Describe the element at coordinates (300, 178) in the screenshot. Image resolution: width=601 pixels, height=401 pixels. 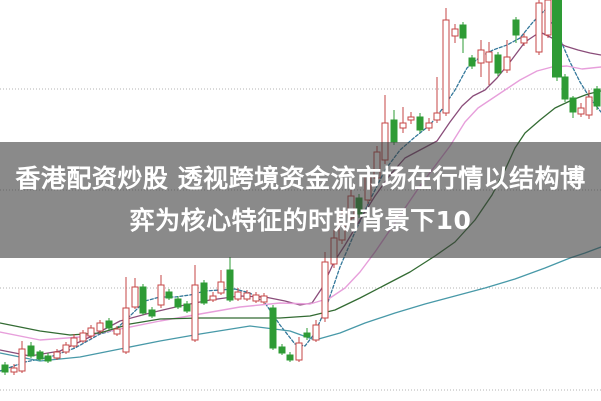
I see `headline-line-1: 香港配资炒股 透视跨境资金流市场在行情以结构博` at that location.